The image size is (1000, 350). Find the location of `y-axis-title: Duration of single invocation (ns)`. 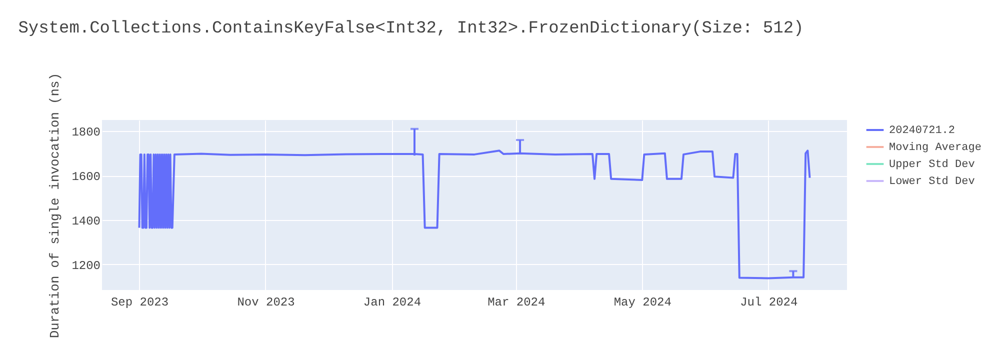

y-axis-title: Duration of single invocation (ns) is located at coordinates (55, 205).